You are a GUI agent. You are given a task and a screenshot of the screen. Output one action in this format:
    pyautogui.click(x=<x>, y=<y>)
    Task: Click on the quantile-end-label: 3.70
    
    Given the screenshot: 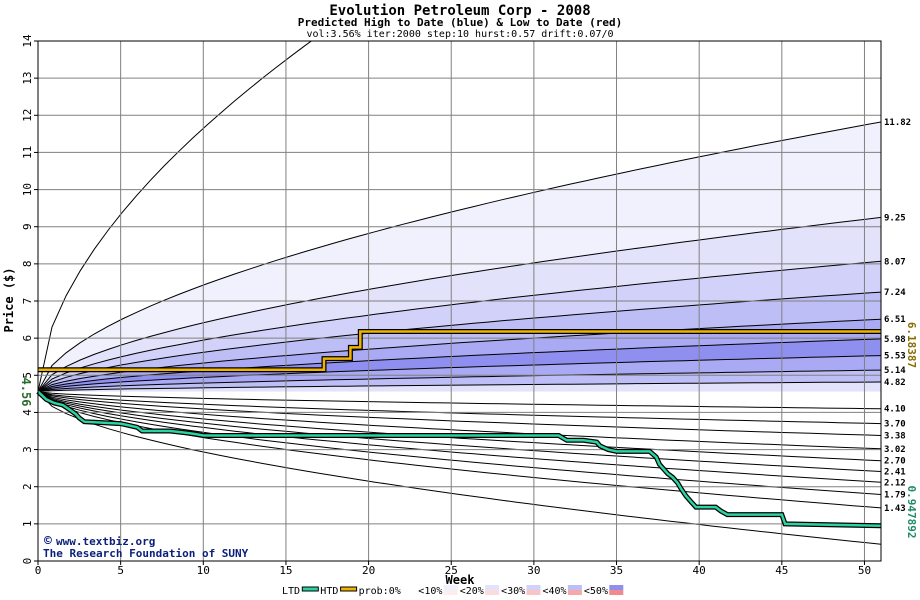 What is the action you would take?
    pyautogui.click(x=895, y=425)
    